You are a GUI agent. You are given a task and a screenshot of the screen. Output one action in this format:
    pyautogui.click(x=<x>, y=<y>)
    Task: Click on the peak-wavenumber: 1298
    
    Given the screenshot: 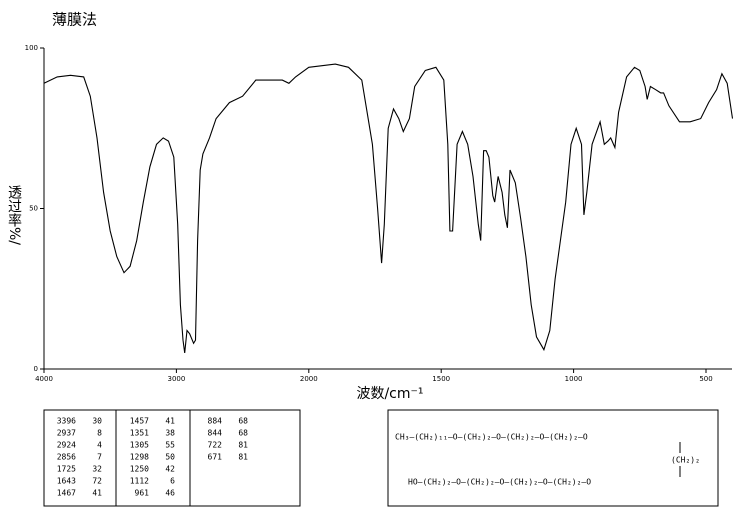 What is the action you would take?
    pyautogui.click(x=139, y=457)
    